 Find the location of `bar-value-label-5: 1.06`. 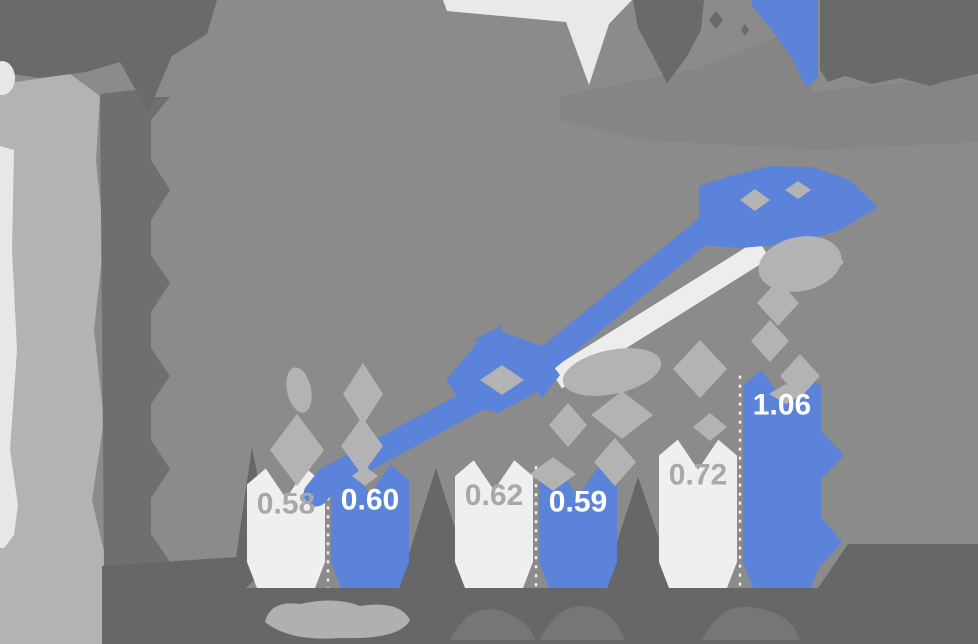

bar-value-label-5: 1.06 is located at coordinates (782, 405).